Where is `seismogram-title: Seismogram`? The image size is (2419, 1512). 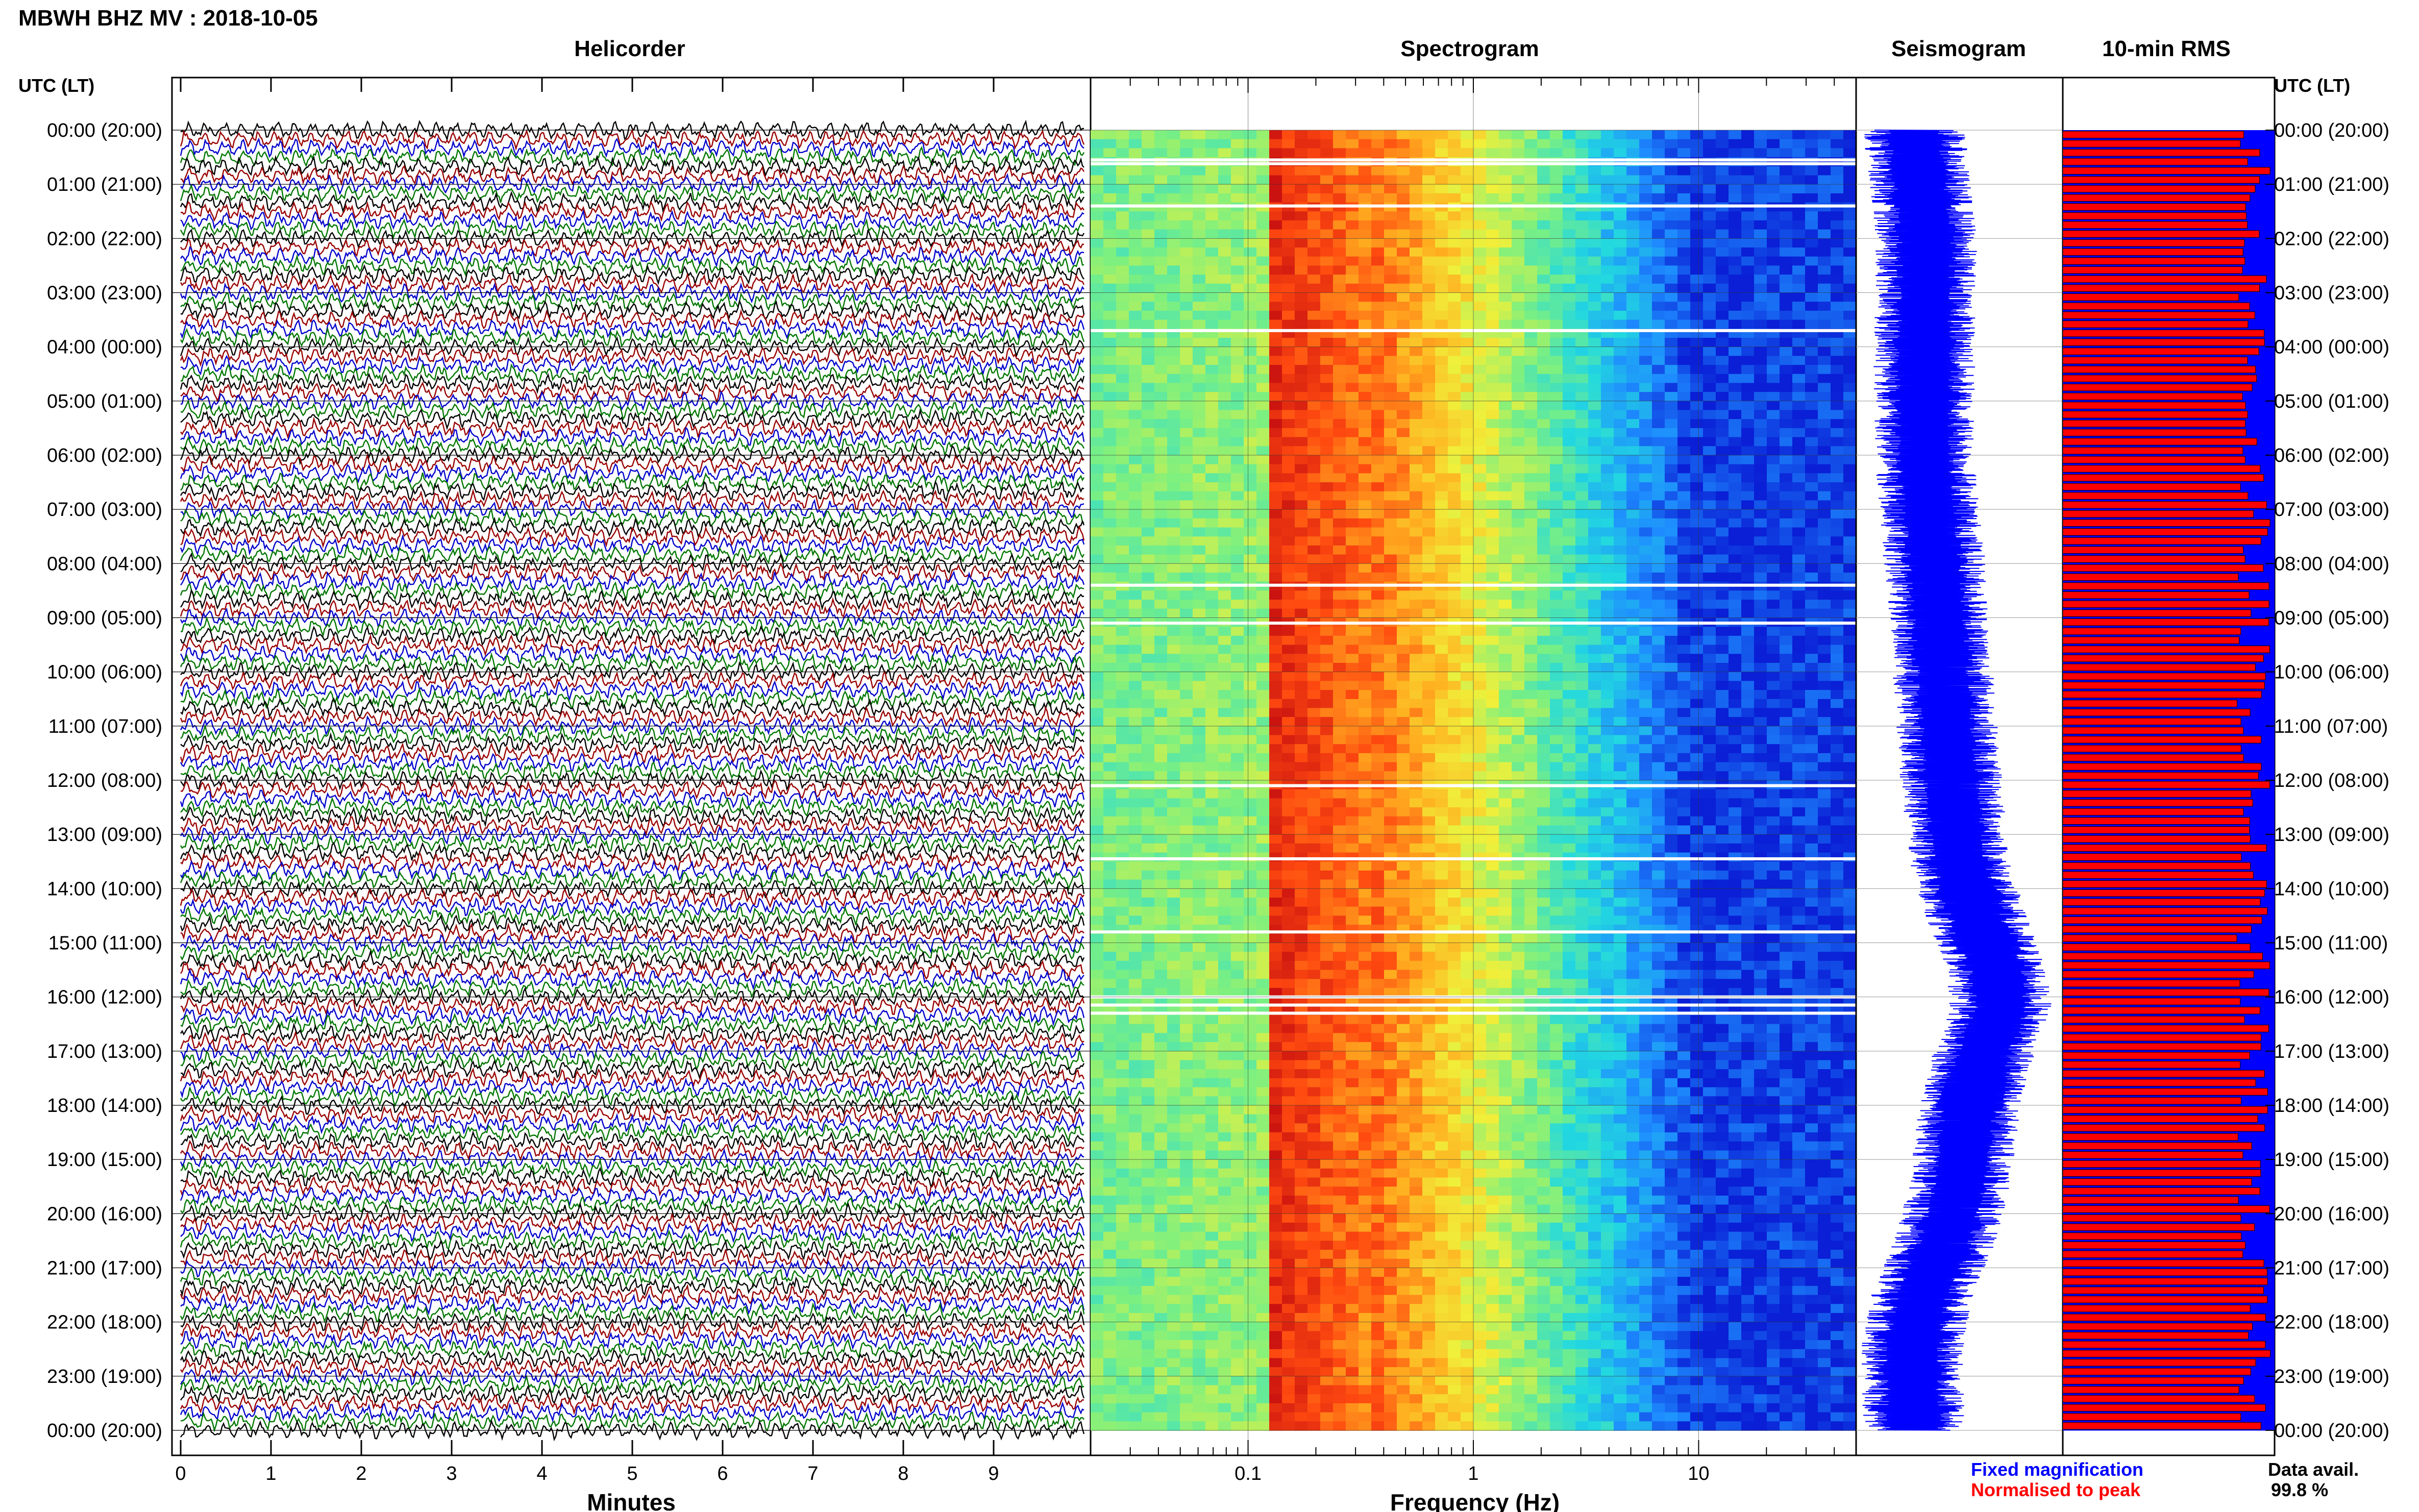 seismogram-title: Seismogram is located at coordinates (1958, 48).